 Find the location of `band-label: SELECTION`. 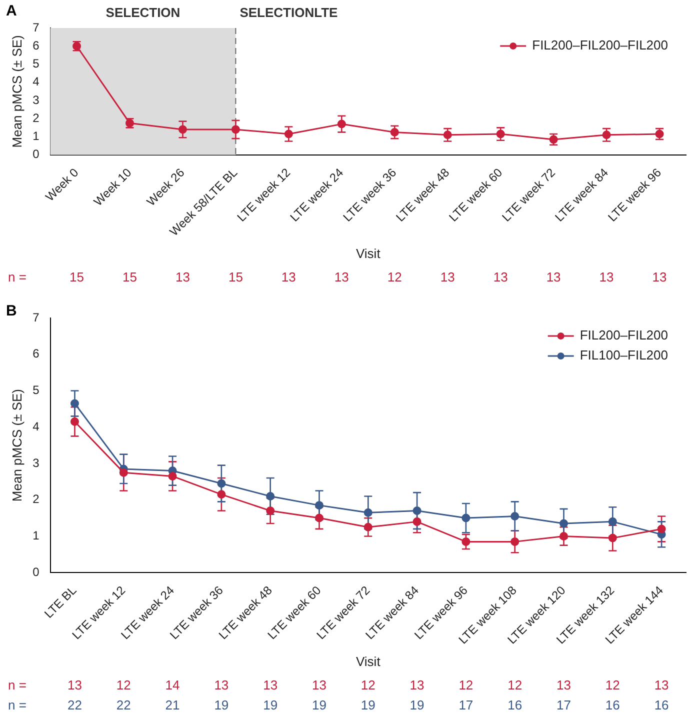

band-label: SELECTION is located at coordinates (143, 12).